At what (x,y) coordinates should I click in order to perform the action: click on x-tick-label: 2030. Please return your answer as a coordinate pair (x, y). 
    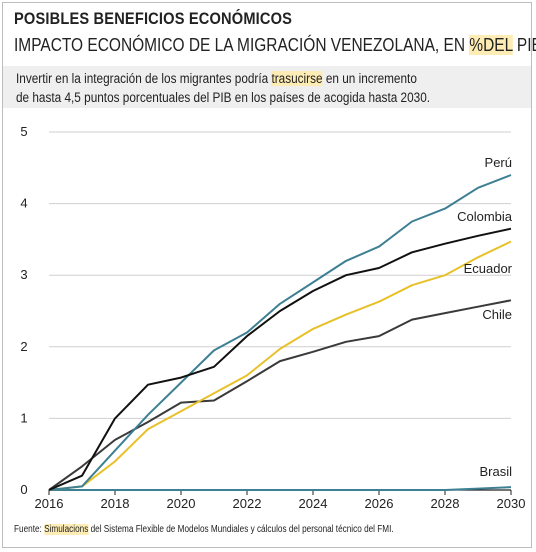
    Looking at the image, I should click on (511, 503).